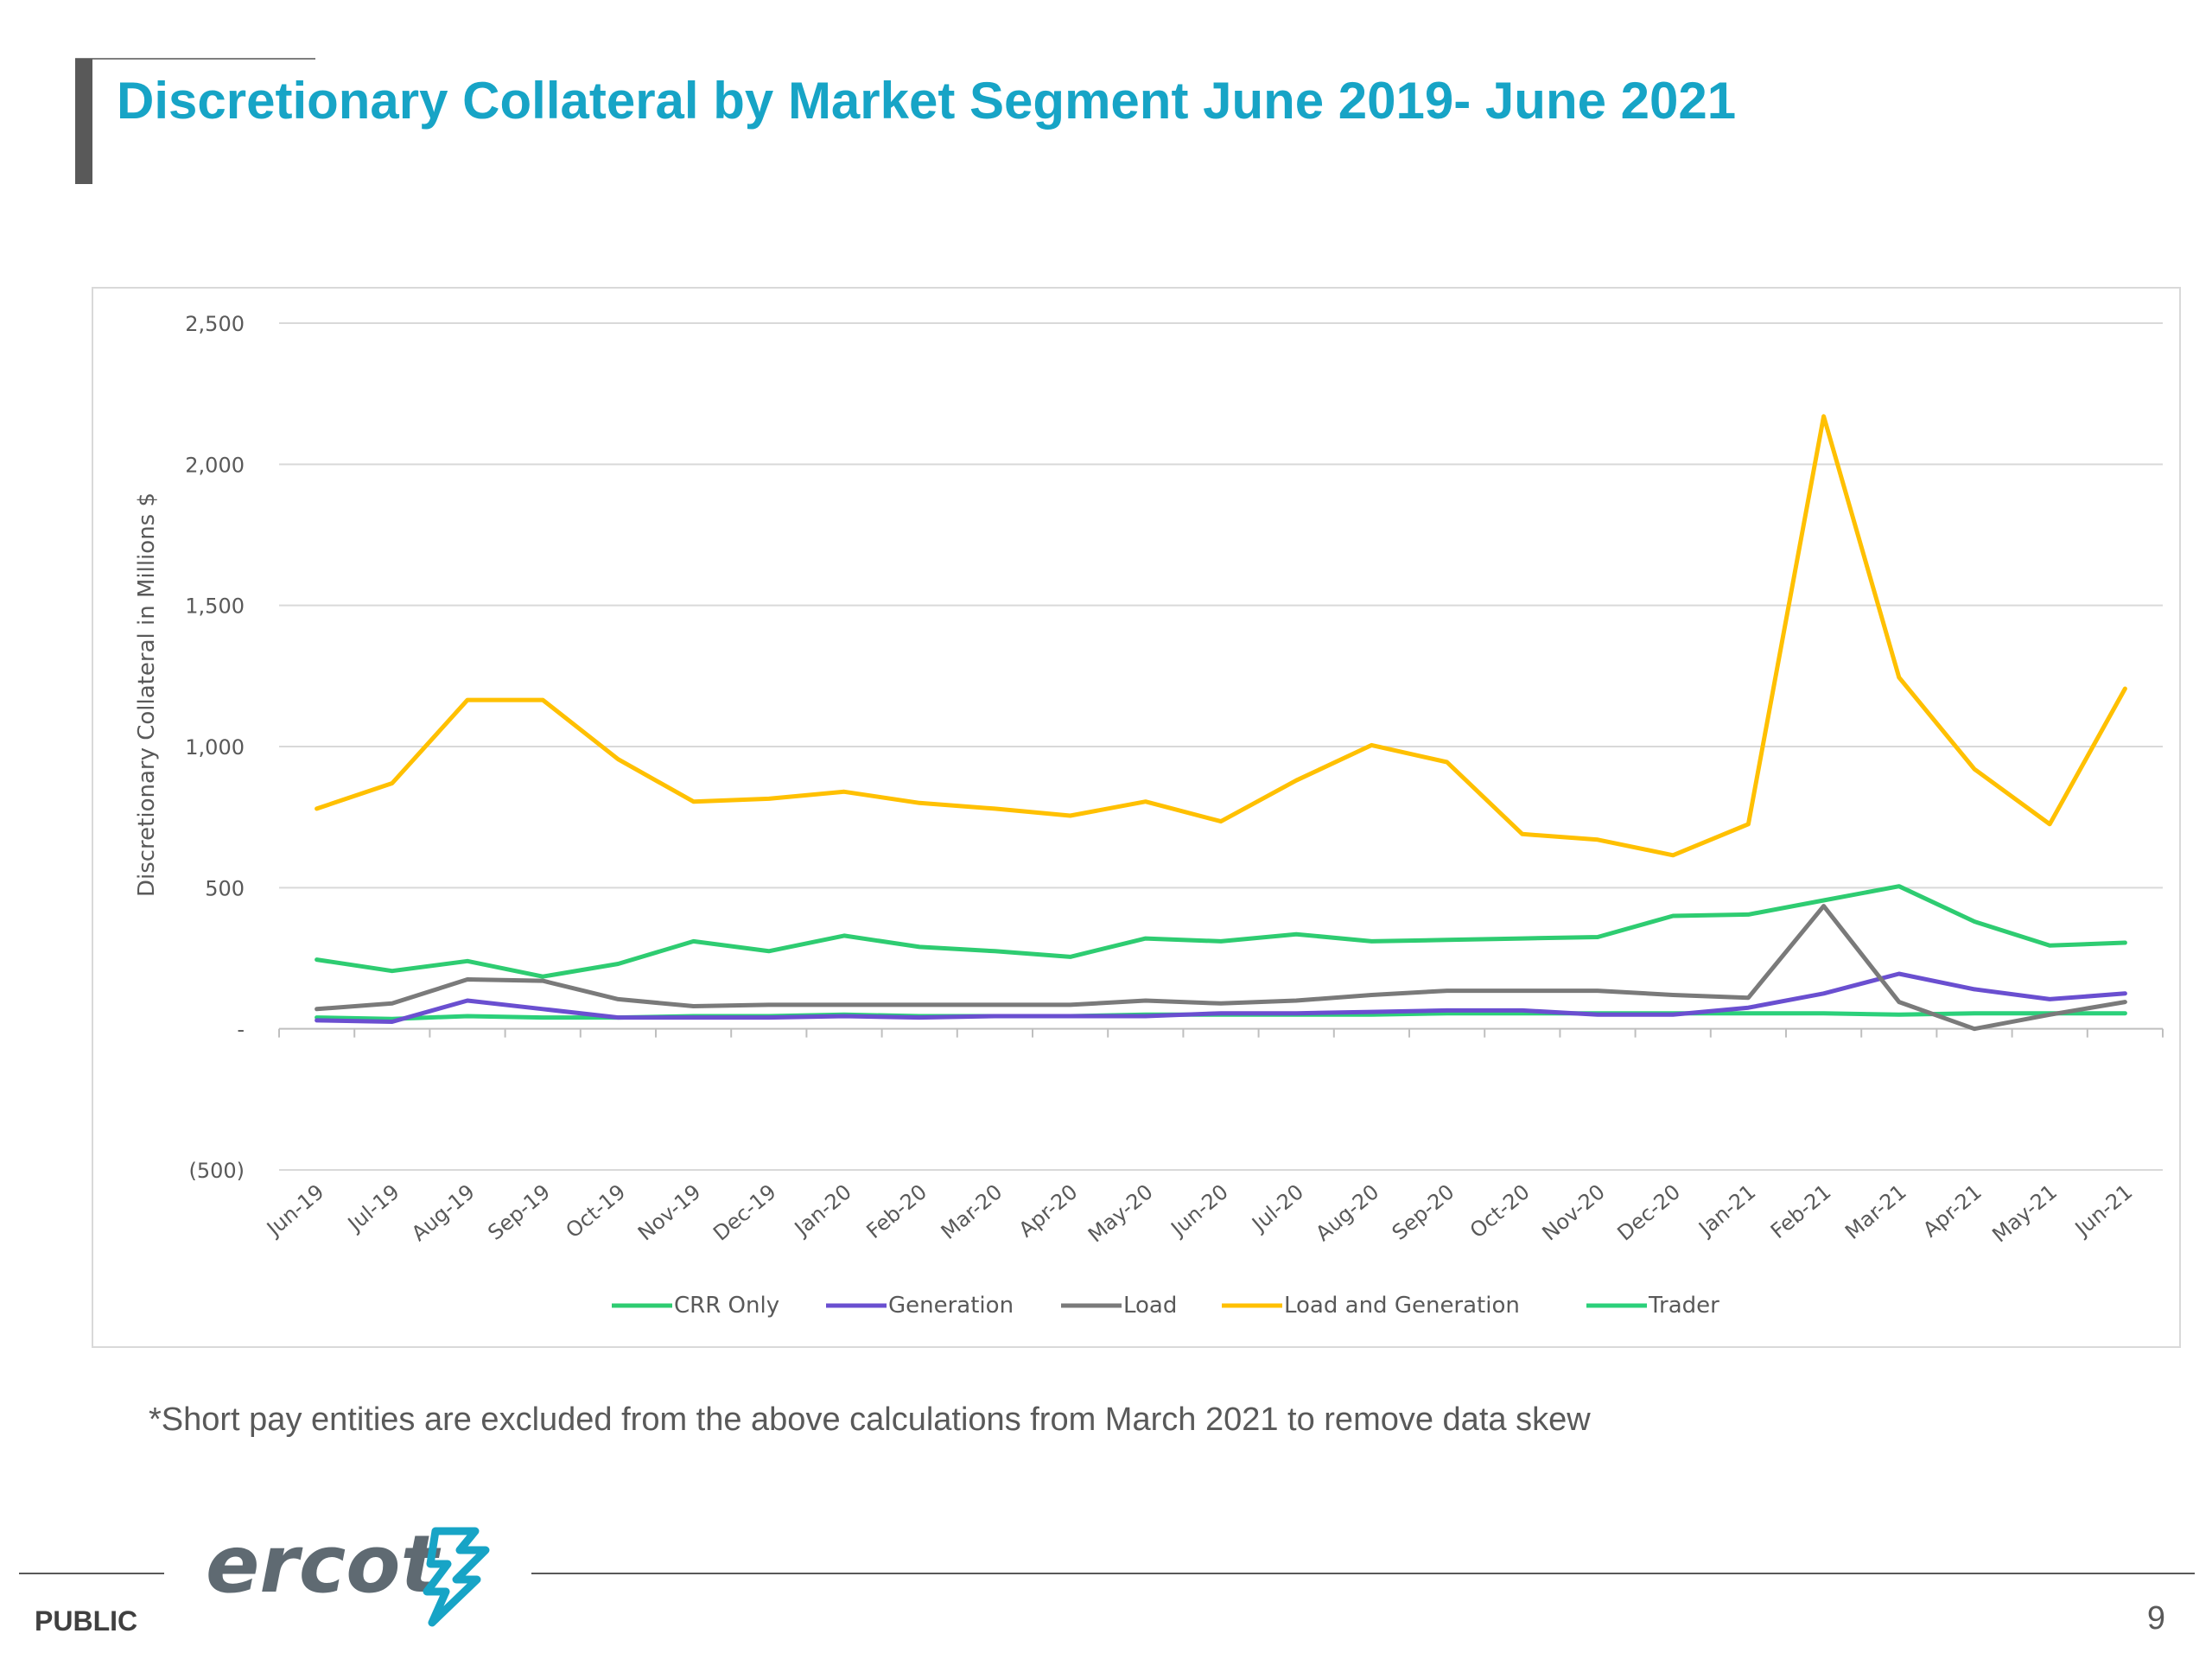  What do you see at coordinates (1402, 1306) in the screenshot?
I see `legend-label: Load and Generation` at bounding box center [1402, 1306].